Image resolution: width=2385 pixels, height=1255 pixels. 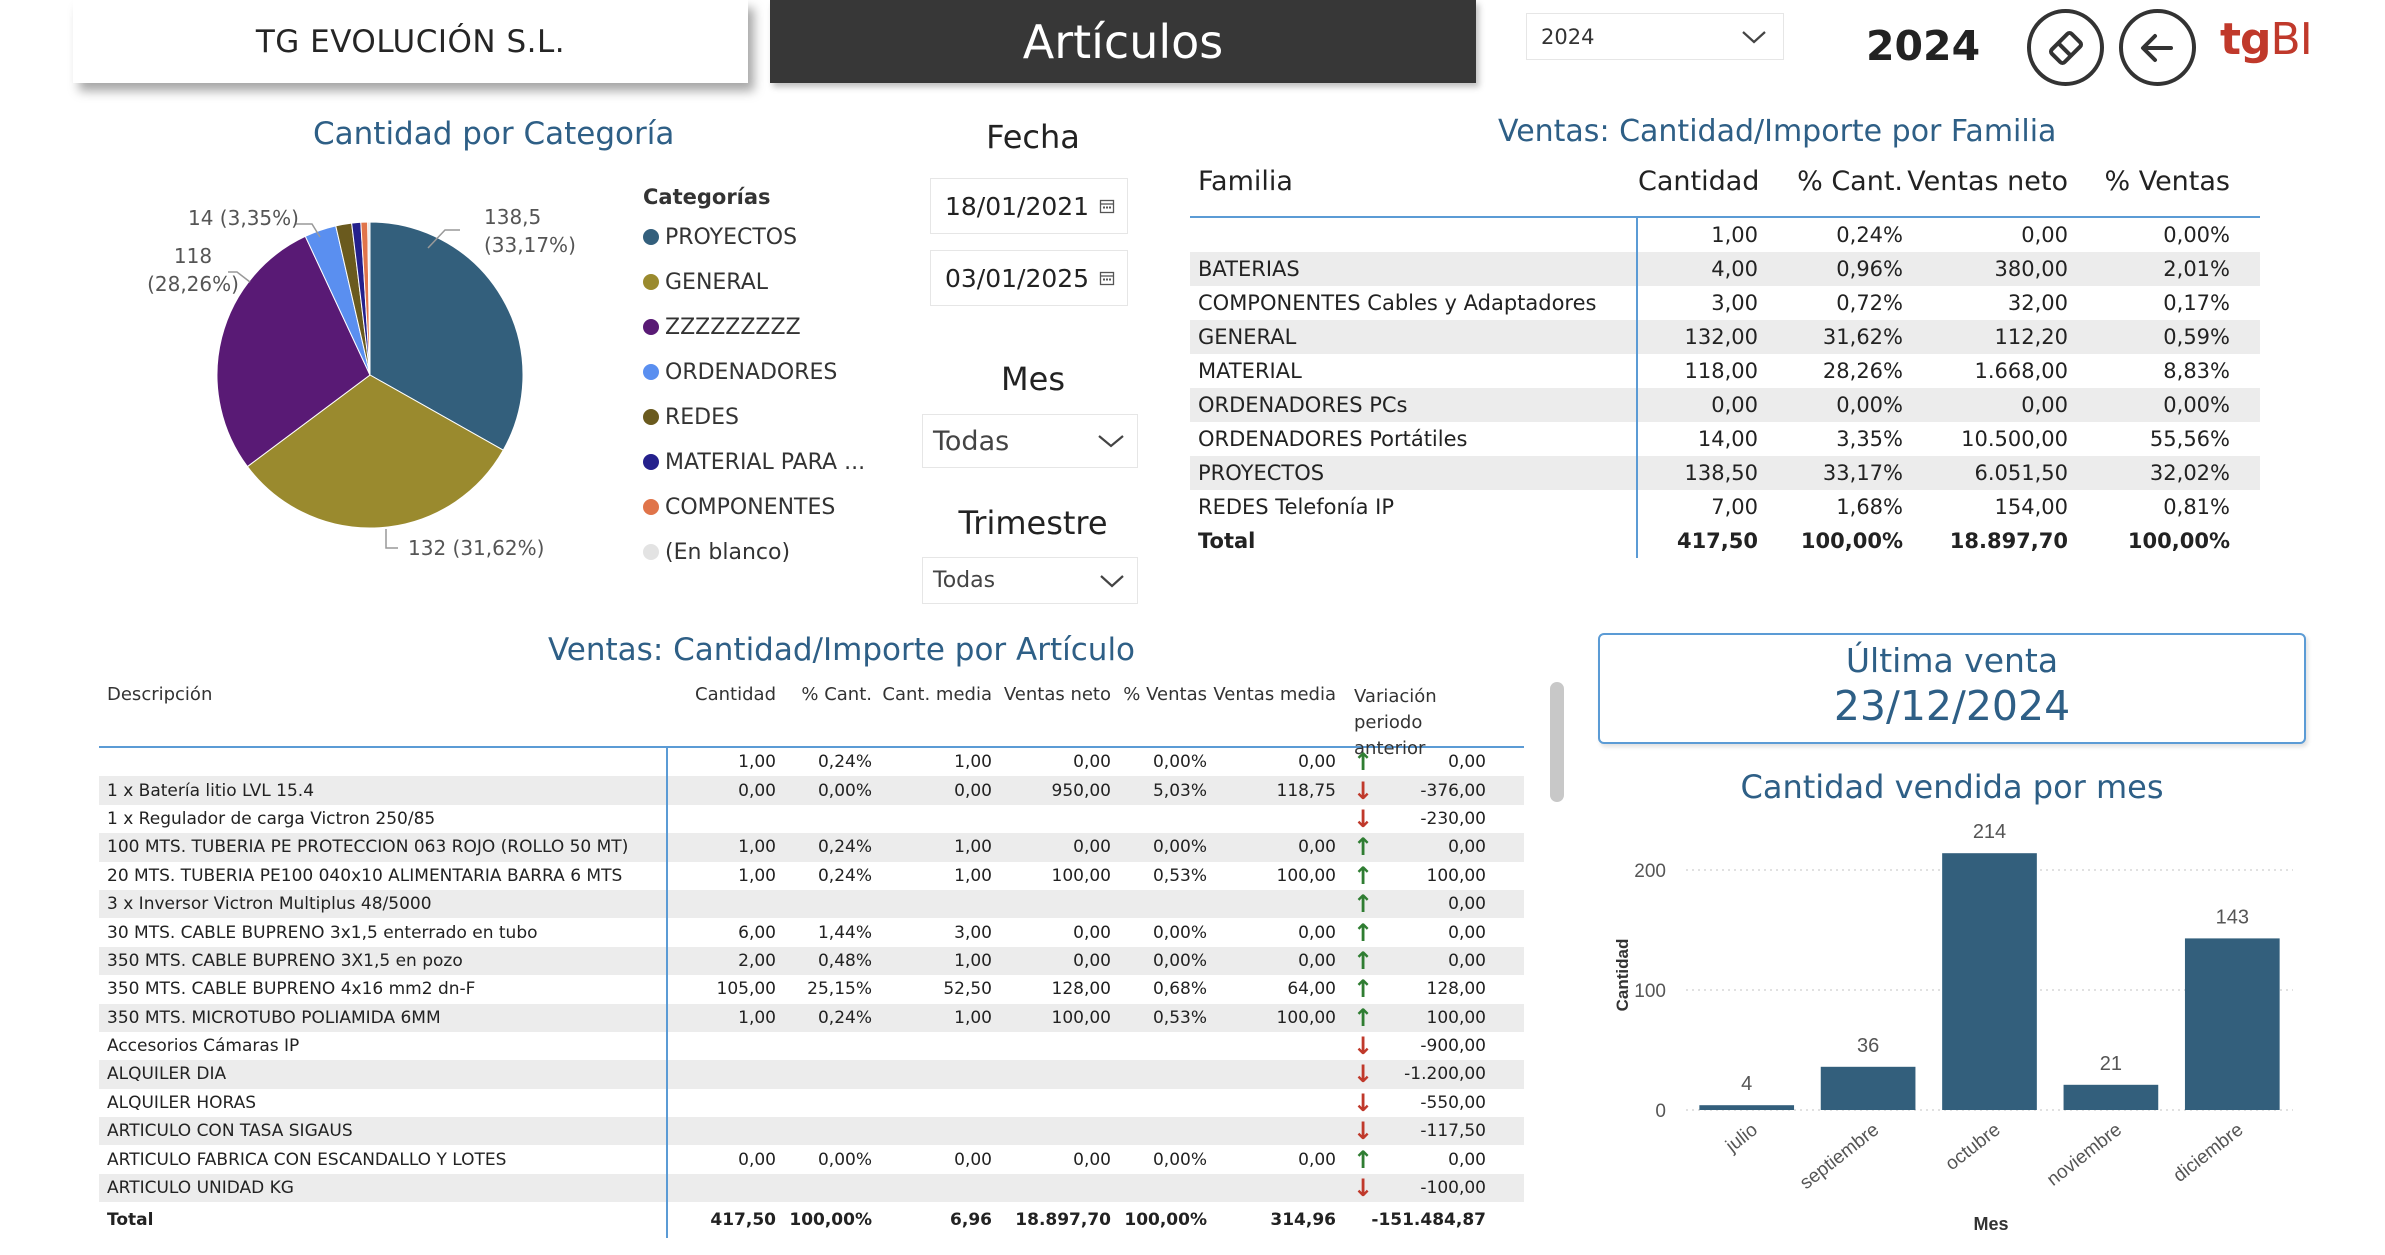 I want to click on articulo-row: ARTICULO CON TASA SIGAUS ↓ -117,50, so click(x=811, y=1131).